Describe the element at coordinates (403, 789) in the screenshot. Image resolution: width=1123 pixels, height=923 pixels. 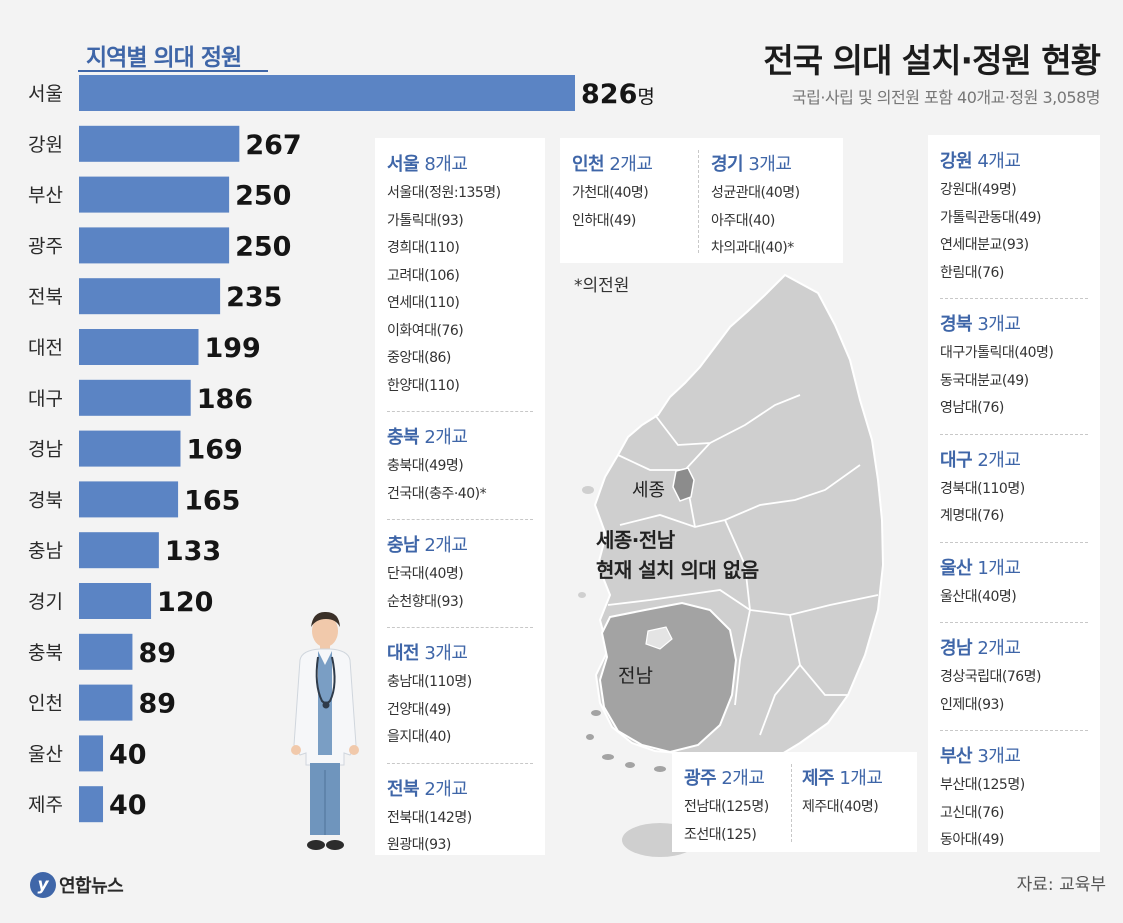
I see `region-name: 전북` at that location.